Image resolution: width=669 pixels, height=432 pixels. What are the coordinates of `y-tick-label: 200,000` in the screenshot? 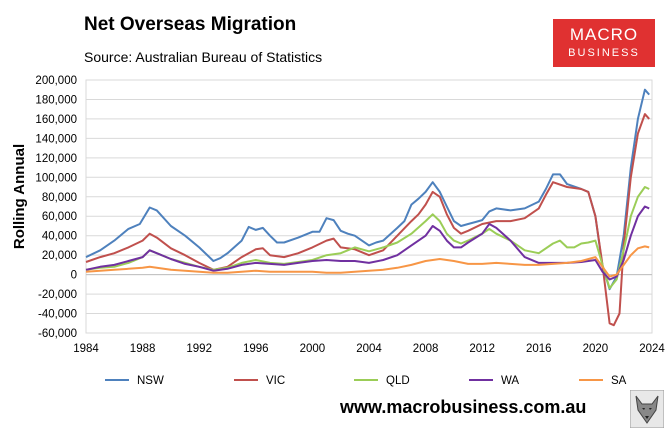 It's located at (56, 81).